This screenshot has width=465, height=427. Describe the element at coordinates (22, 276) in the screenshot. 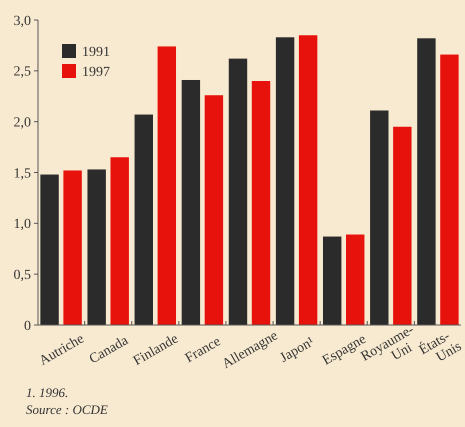

I see `y-tick-label: 0,5` at that location.